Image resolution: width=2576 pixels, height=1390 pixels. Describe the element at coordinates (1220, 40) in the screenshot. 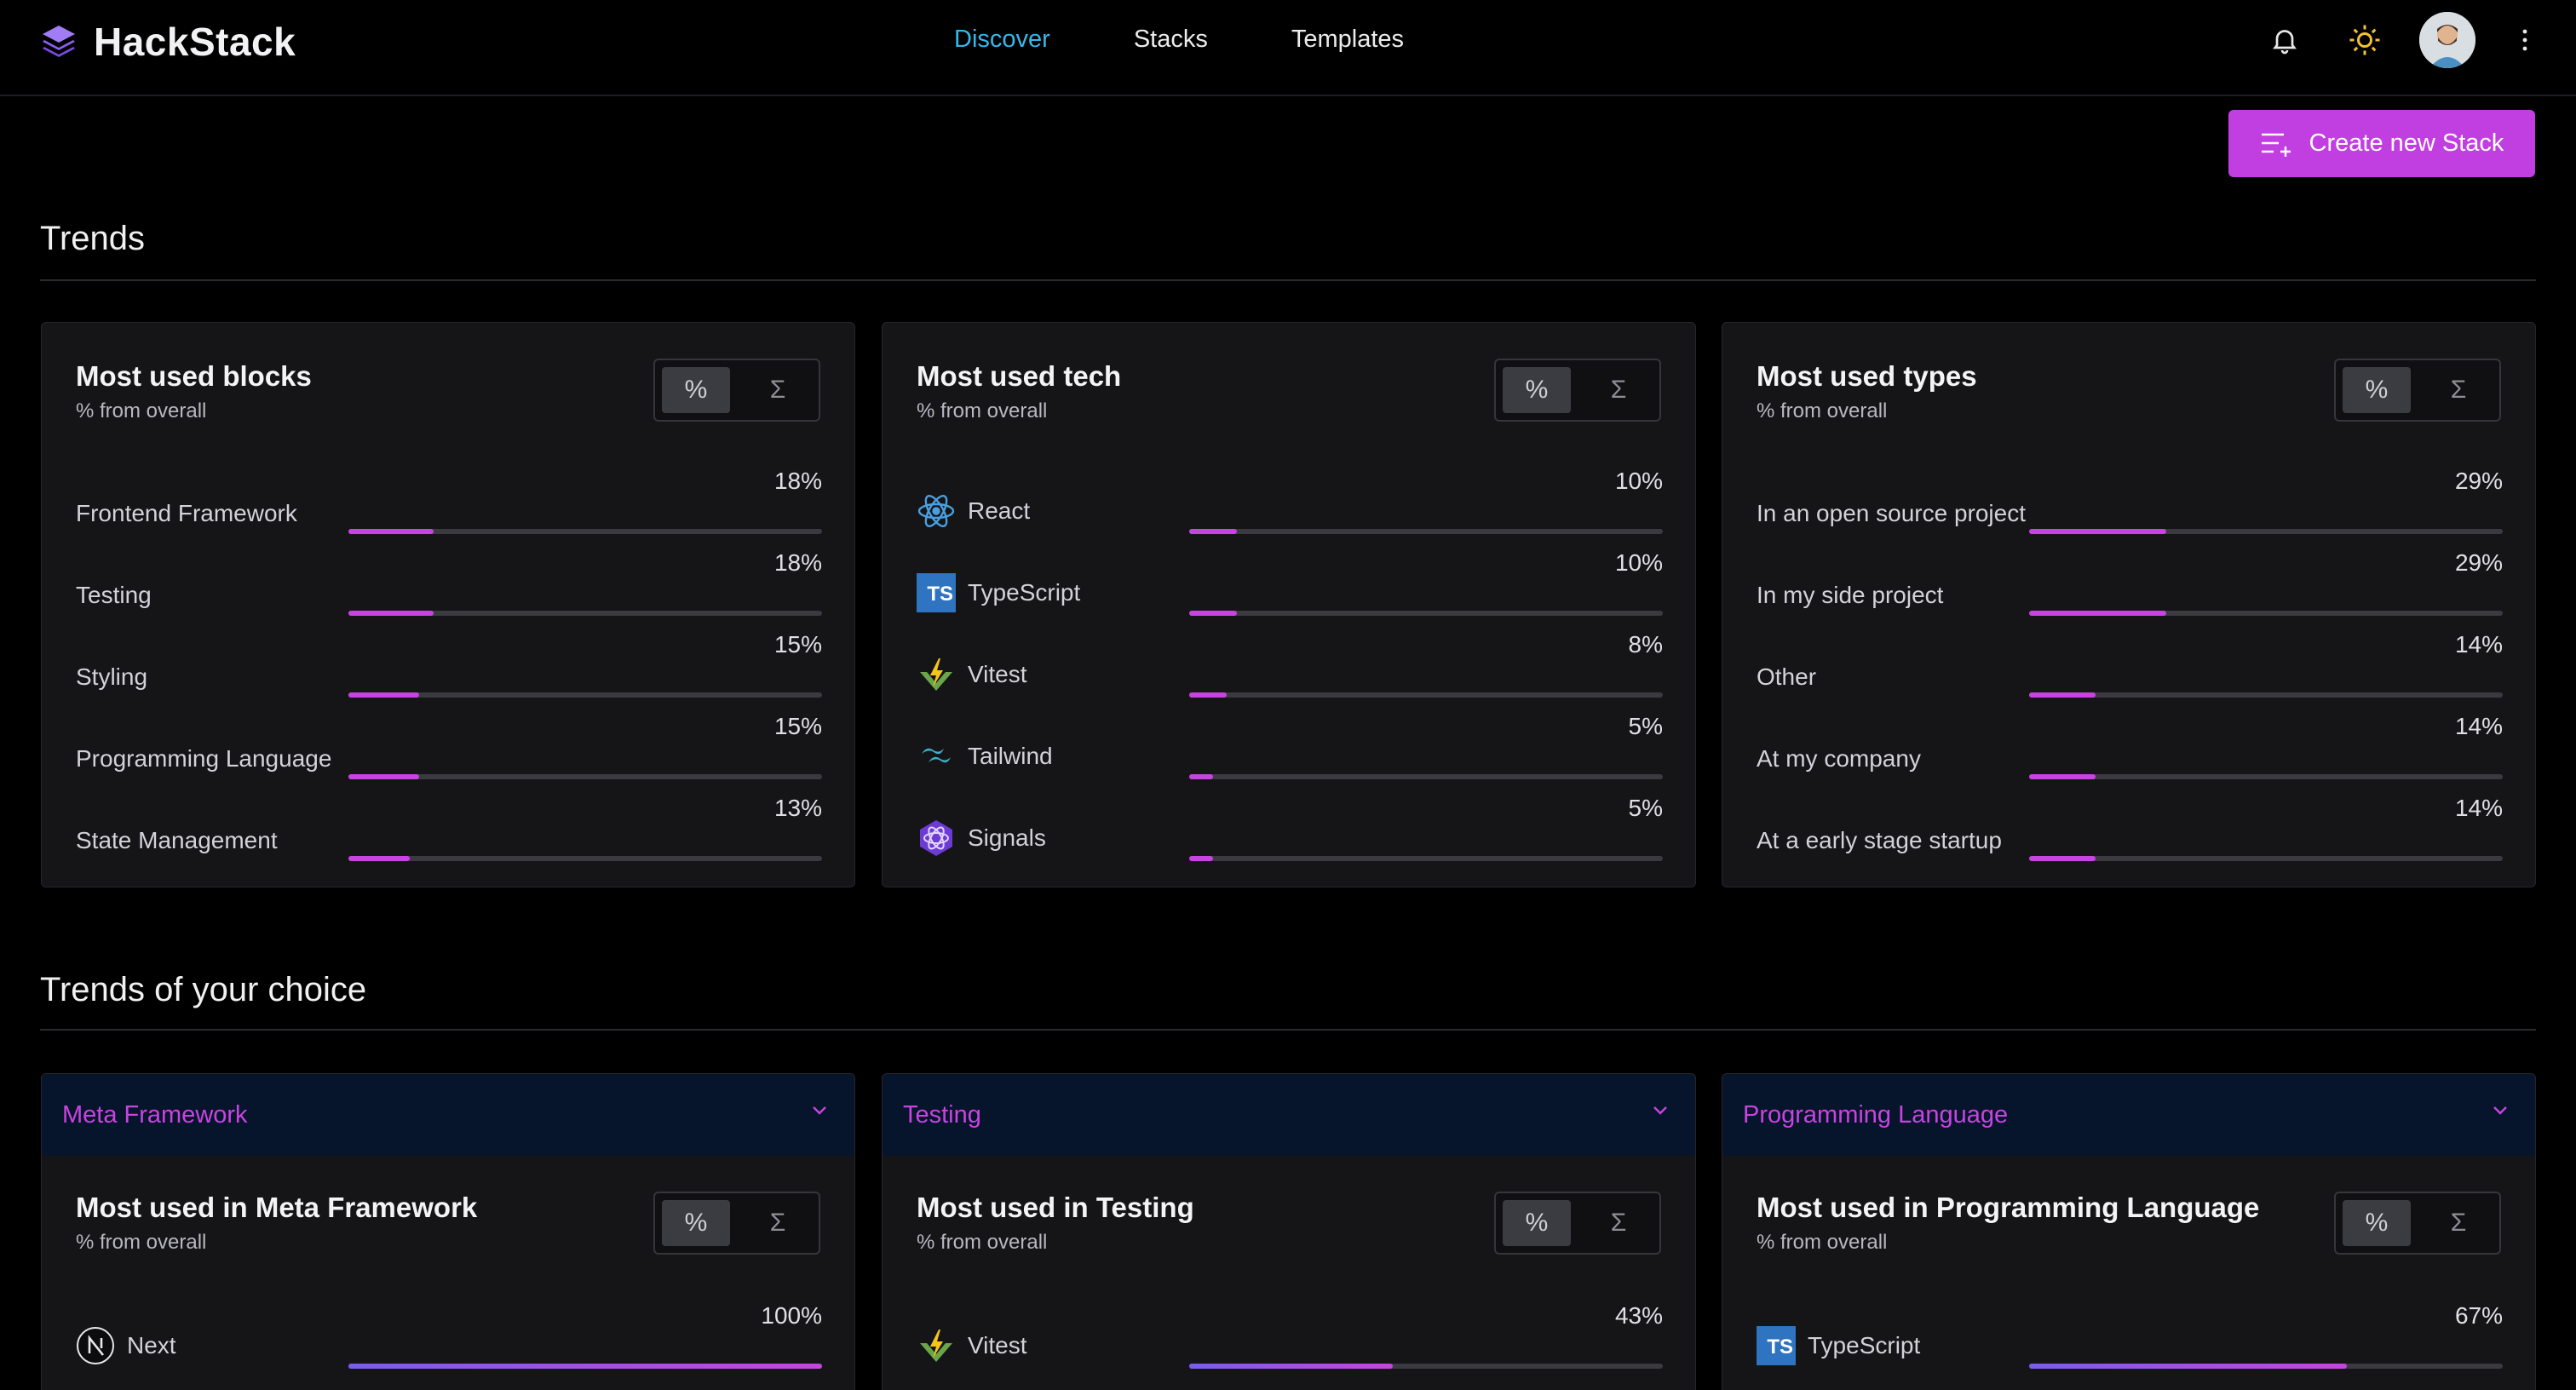

I see `main-nav: Discover Stacks Templates` at that location.